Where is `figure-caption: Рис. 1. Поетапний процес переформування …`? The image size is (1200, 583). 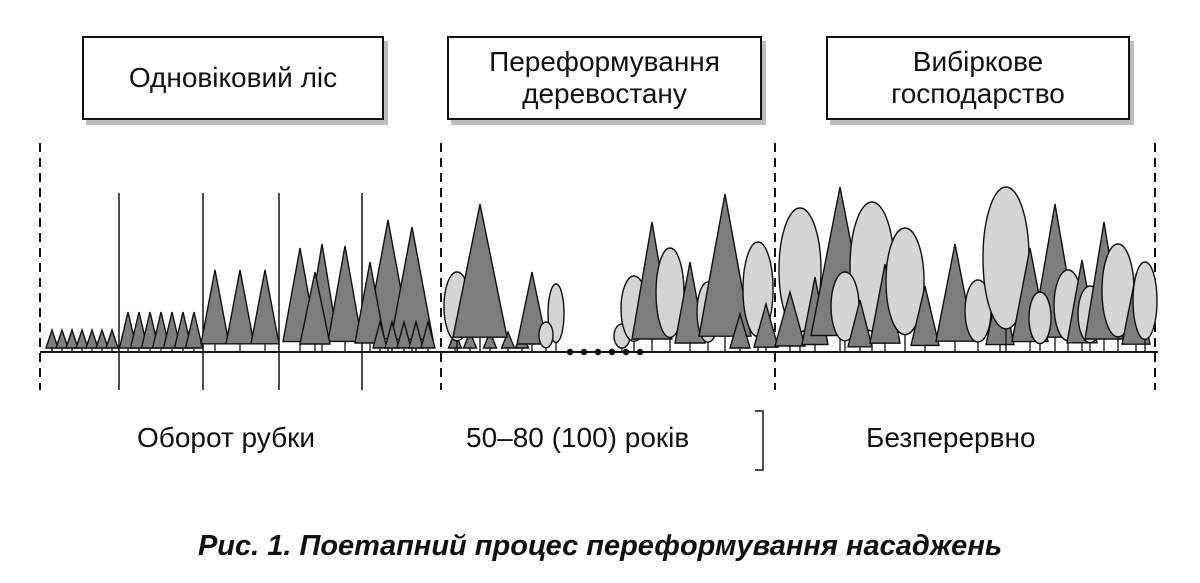 figure-caption: Рис. 1. Поетапний процес переформування … is located at coordinates (600, 546).